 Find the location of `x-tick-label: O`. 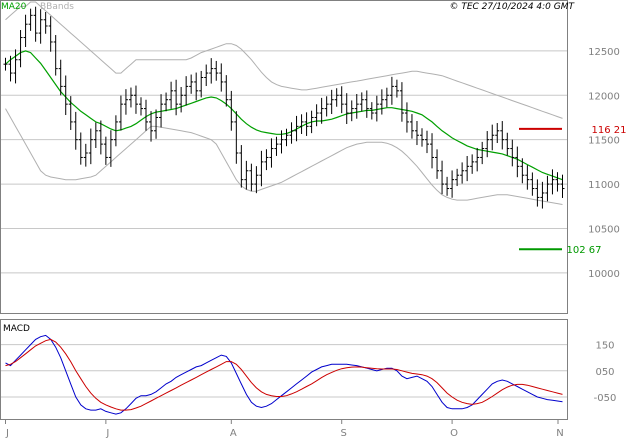

x-tick-label: O is located at coordinates (454, 433).